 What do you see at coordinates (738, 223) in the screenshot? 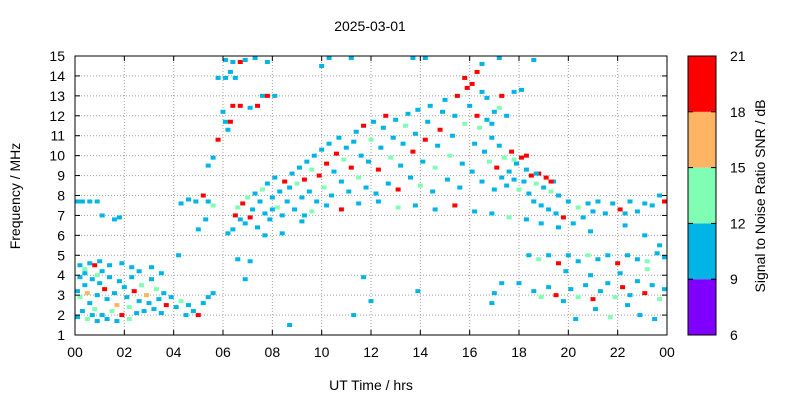
I see `colorbar-tick-label: 12` at bounding box center [738, 223].